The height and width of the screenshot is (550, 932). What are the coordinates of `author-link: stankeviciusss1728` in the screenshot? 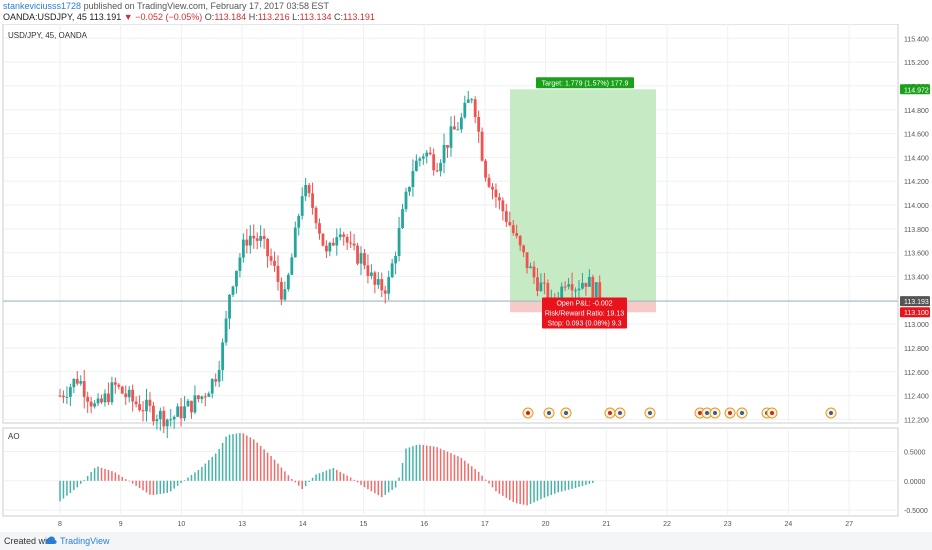 It's located at (42, 6).